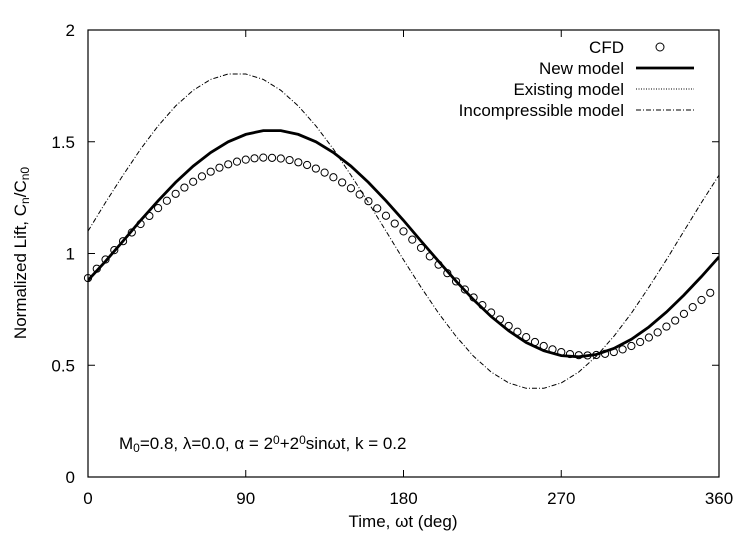 The image size is (749, 551). Describe the element at coordinates (403, 521) in the screenshot. I see `x-axis-label: Time, ωt (deg)` at that location.